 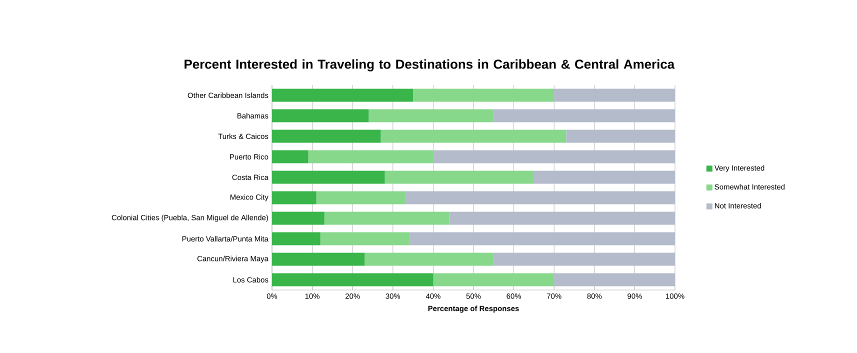 I want to click on chart-title: Percent Interested in Traveling to Destinations in Caribbean & Central America, so click(x=429, y=65).